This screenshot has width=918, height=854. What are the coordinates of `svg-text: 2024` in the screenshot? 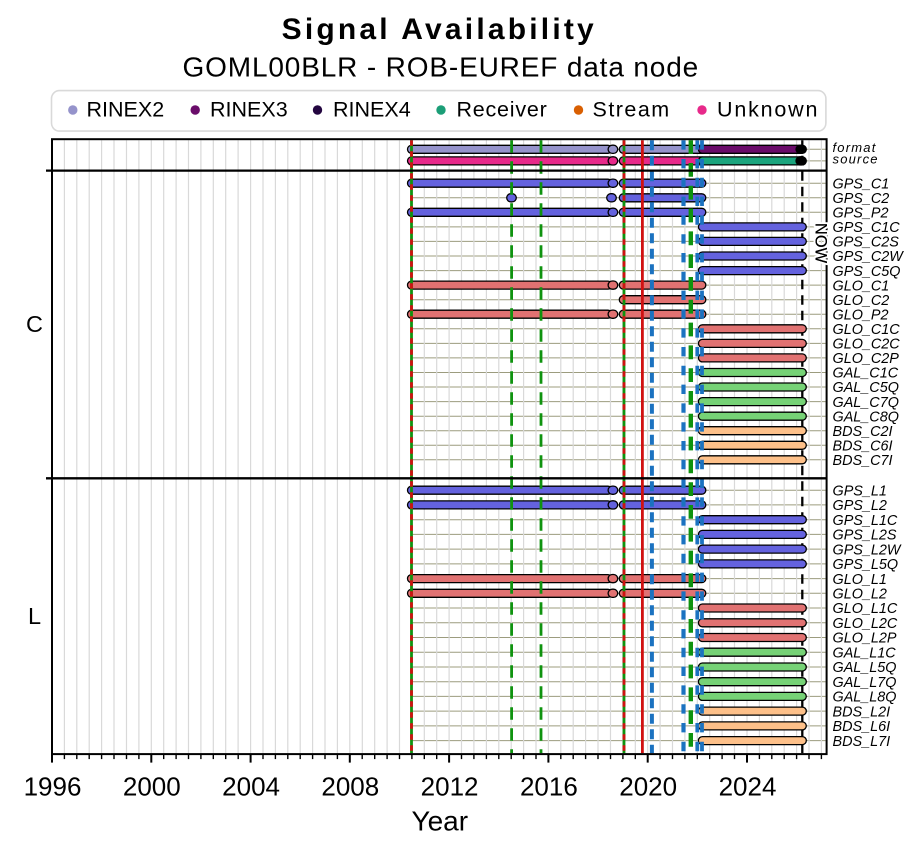 It's located at (748, 786).